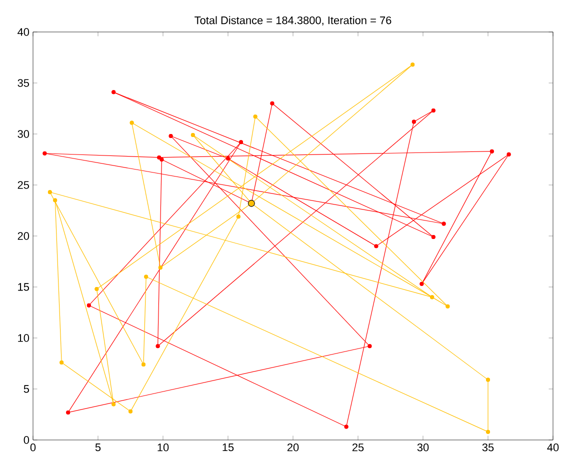 The image size is (563, 465). Describe the element at coordinates (24, 287) in the screenshot. I see `y-tick-label: 15` at that location.